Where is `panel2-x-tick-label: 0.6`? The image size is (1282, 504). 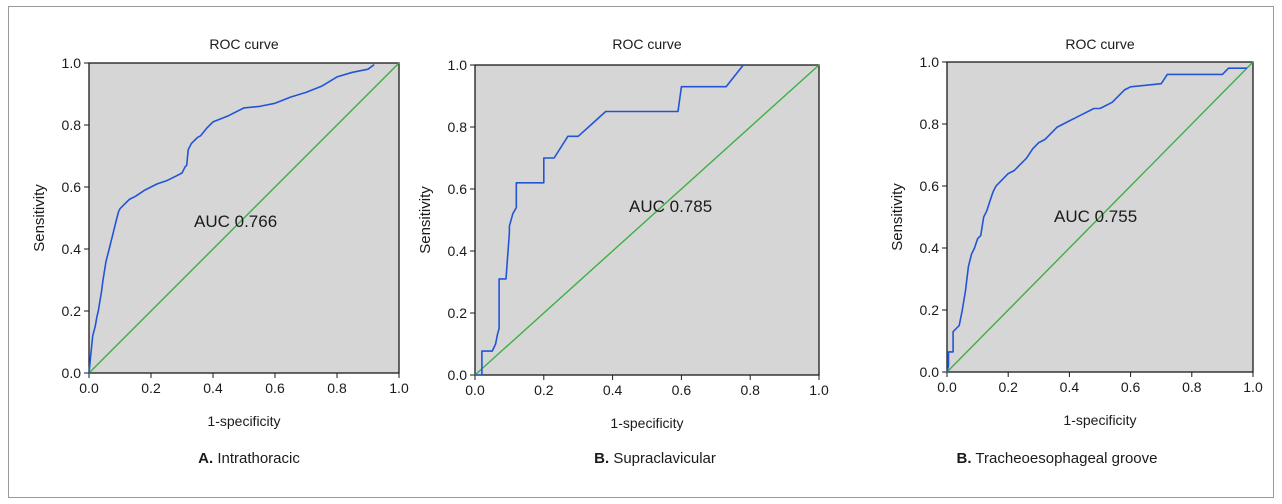
panel2-x-tick-label: 0.6 is located at coordinates (682, 390).